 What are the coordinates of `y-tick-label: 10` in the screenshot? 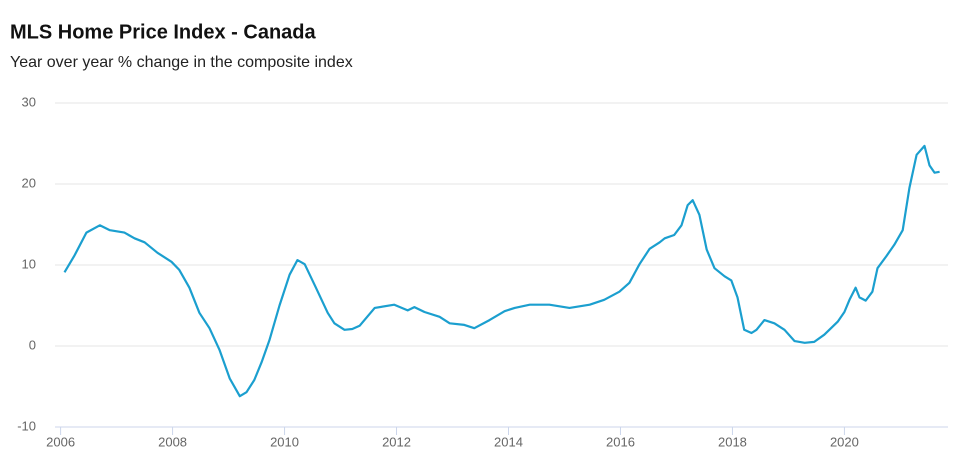 It's located at (29, 263).